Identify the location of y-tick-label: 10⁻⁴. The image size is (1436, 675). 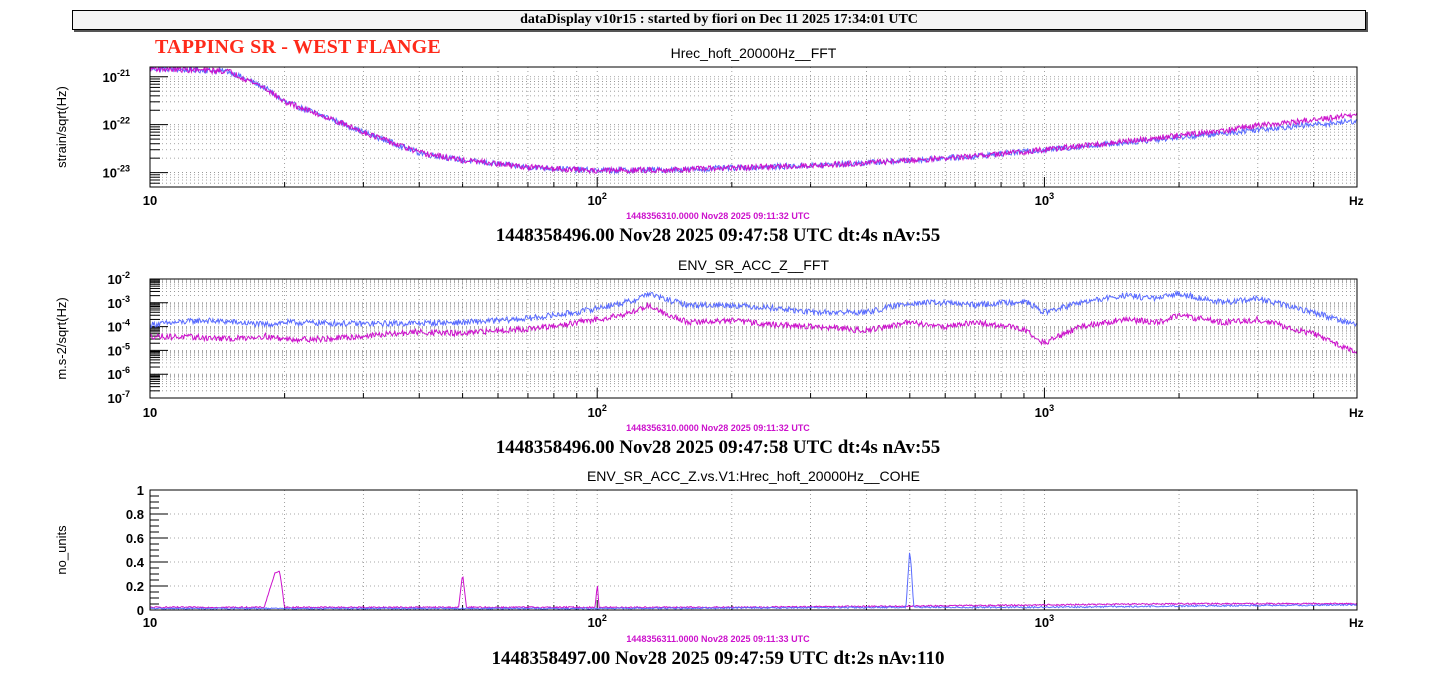
(119, 326).